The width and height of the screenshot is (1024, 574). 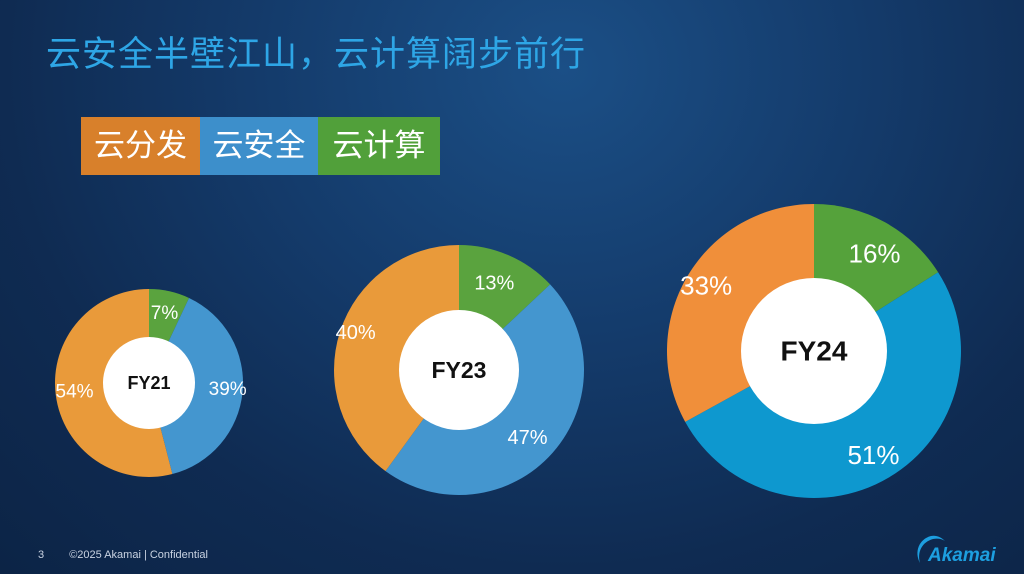 What do you see at coordinates (41, 555) in the screenshot?
I see `page-number: 3` at bounding box center [41, 555].